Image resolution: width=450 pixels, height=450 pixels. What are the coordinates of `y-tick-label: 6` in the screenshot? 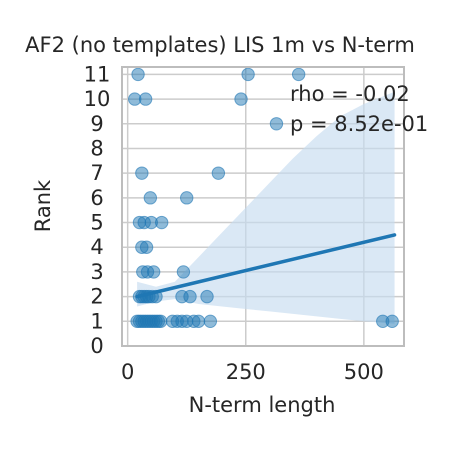 It's located at (96, 198).